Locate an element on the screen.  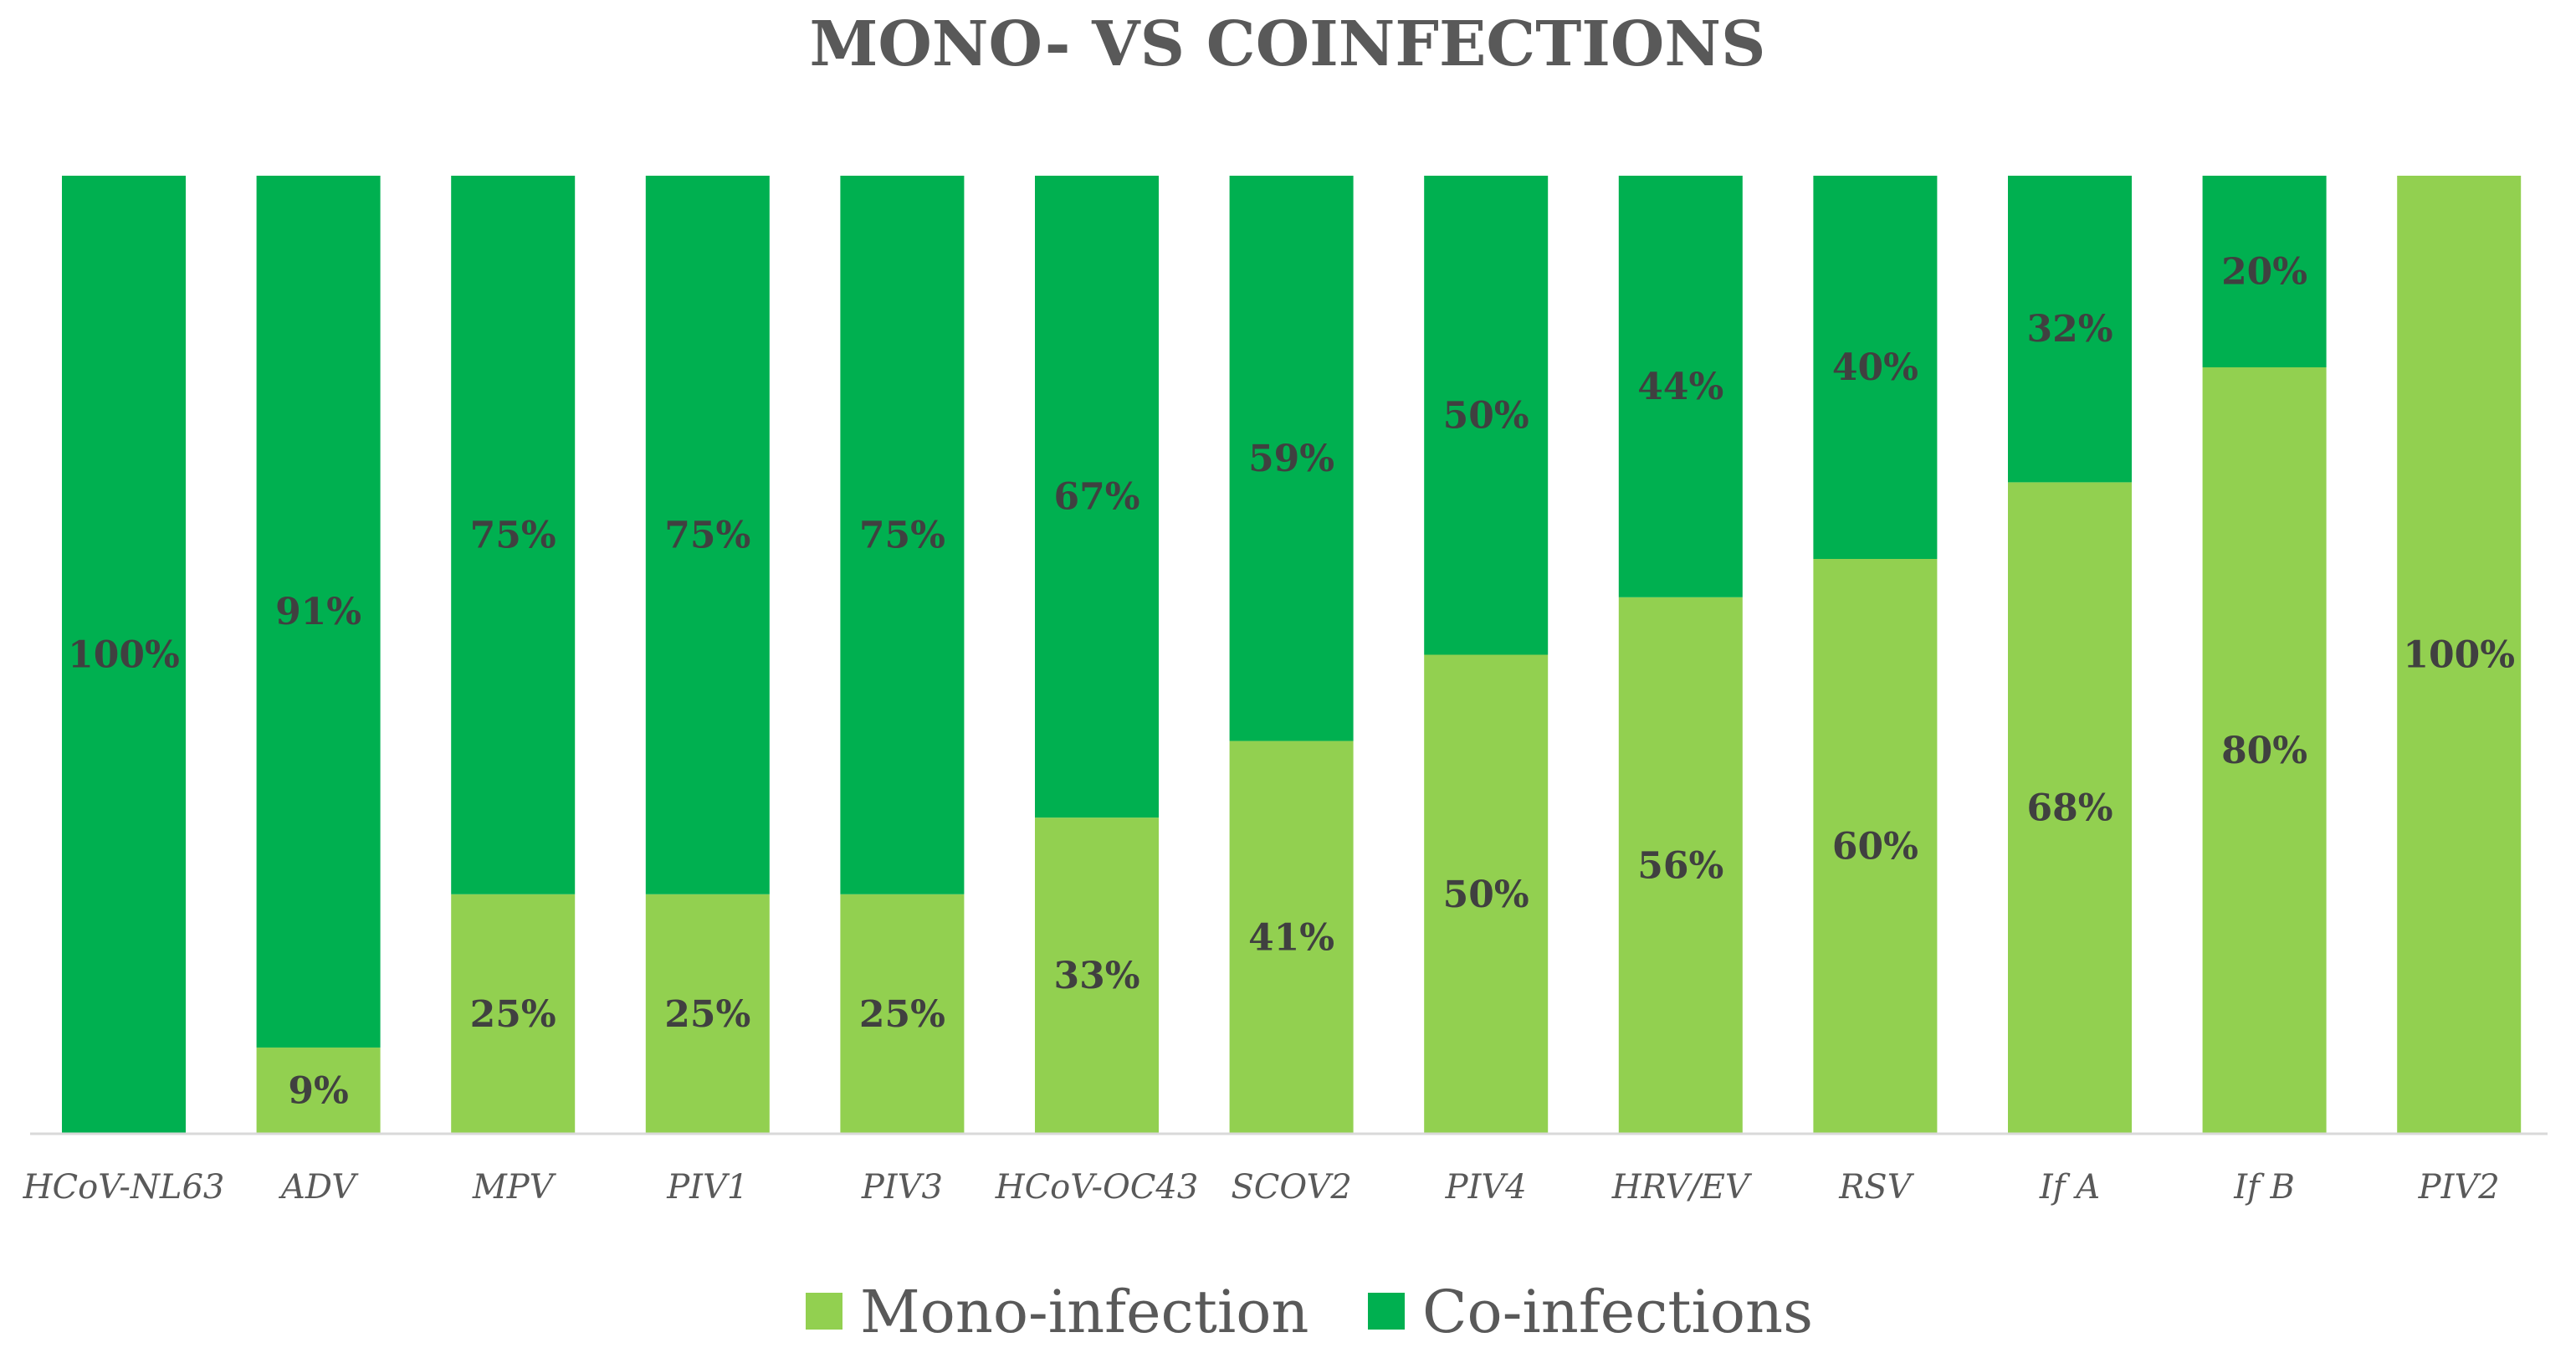
bar-co-infections-rsv is located at coordinates (1876, 367).